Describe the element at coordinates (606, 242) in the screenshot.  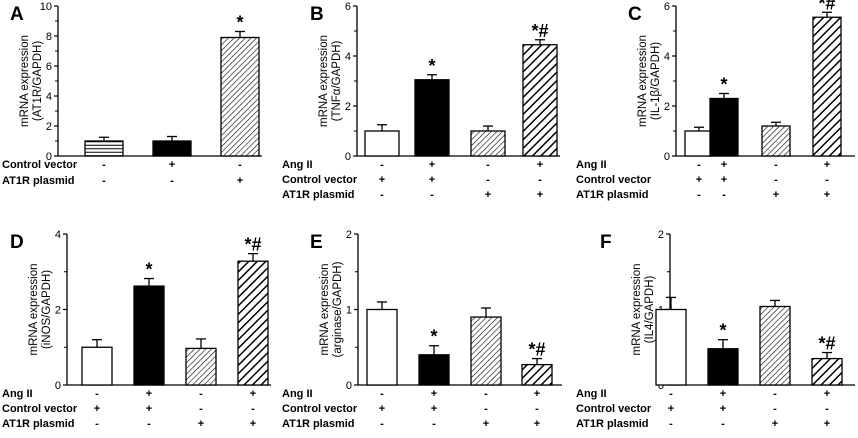
I see `panel-letter: F` at that location.